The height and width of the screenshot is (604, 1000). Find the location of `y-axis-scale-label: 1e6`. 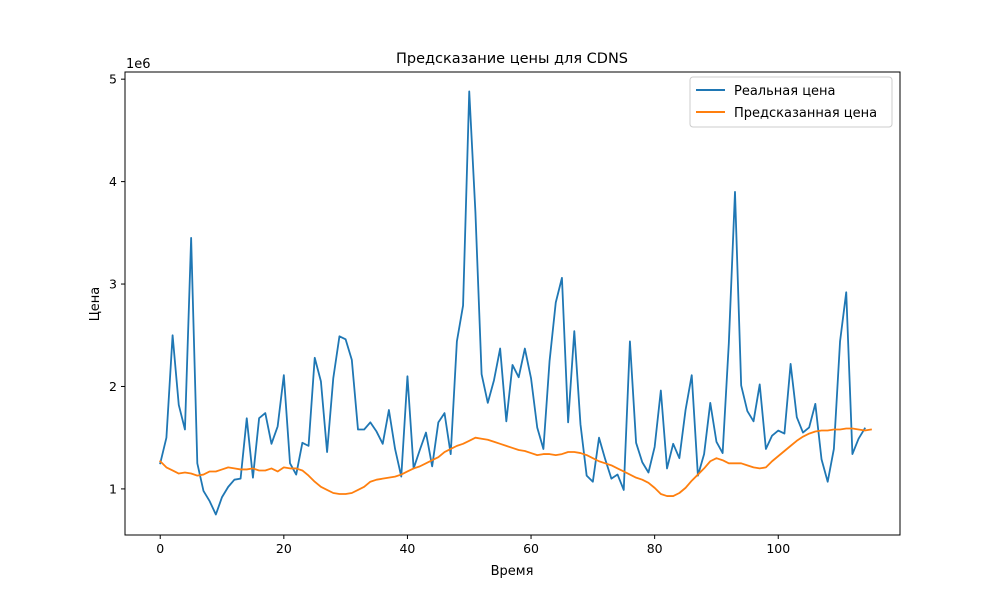

y-axis-scale-label: 1e6 is located at coordinates (138, 64).